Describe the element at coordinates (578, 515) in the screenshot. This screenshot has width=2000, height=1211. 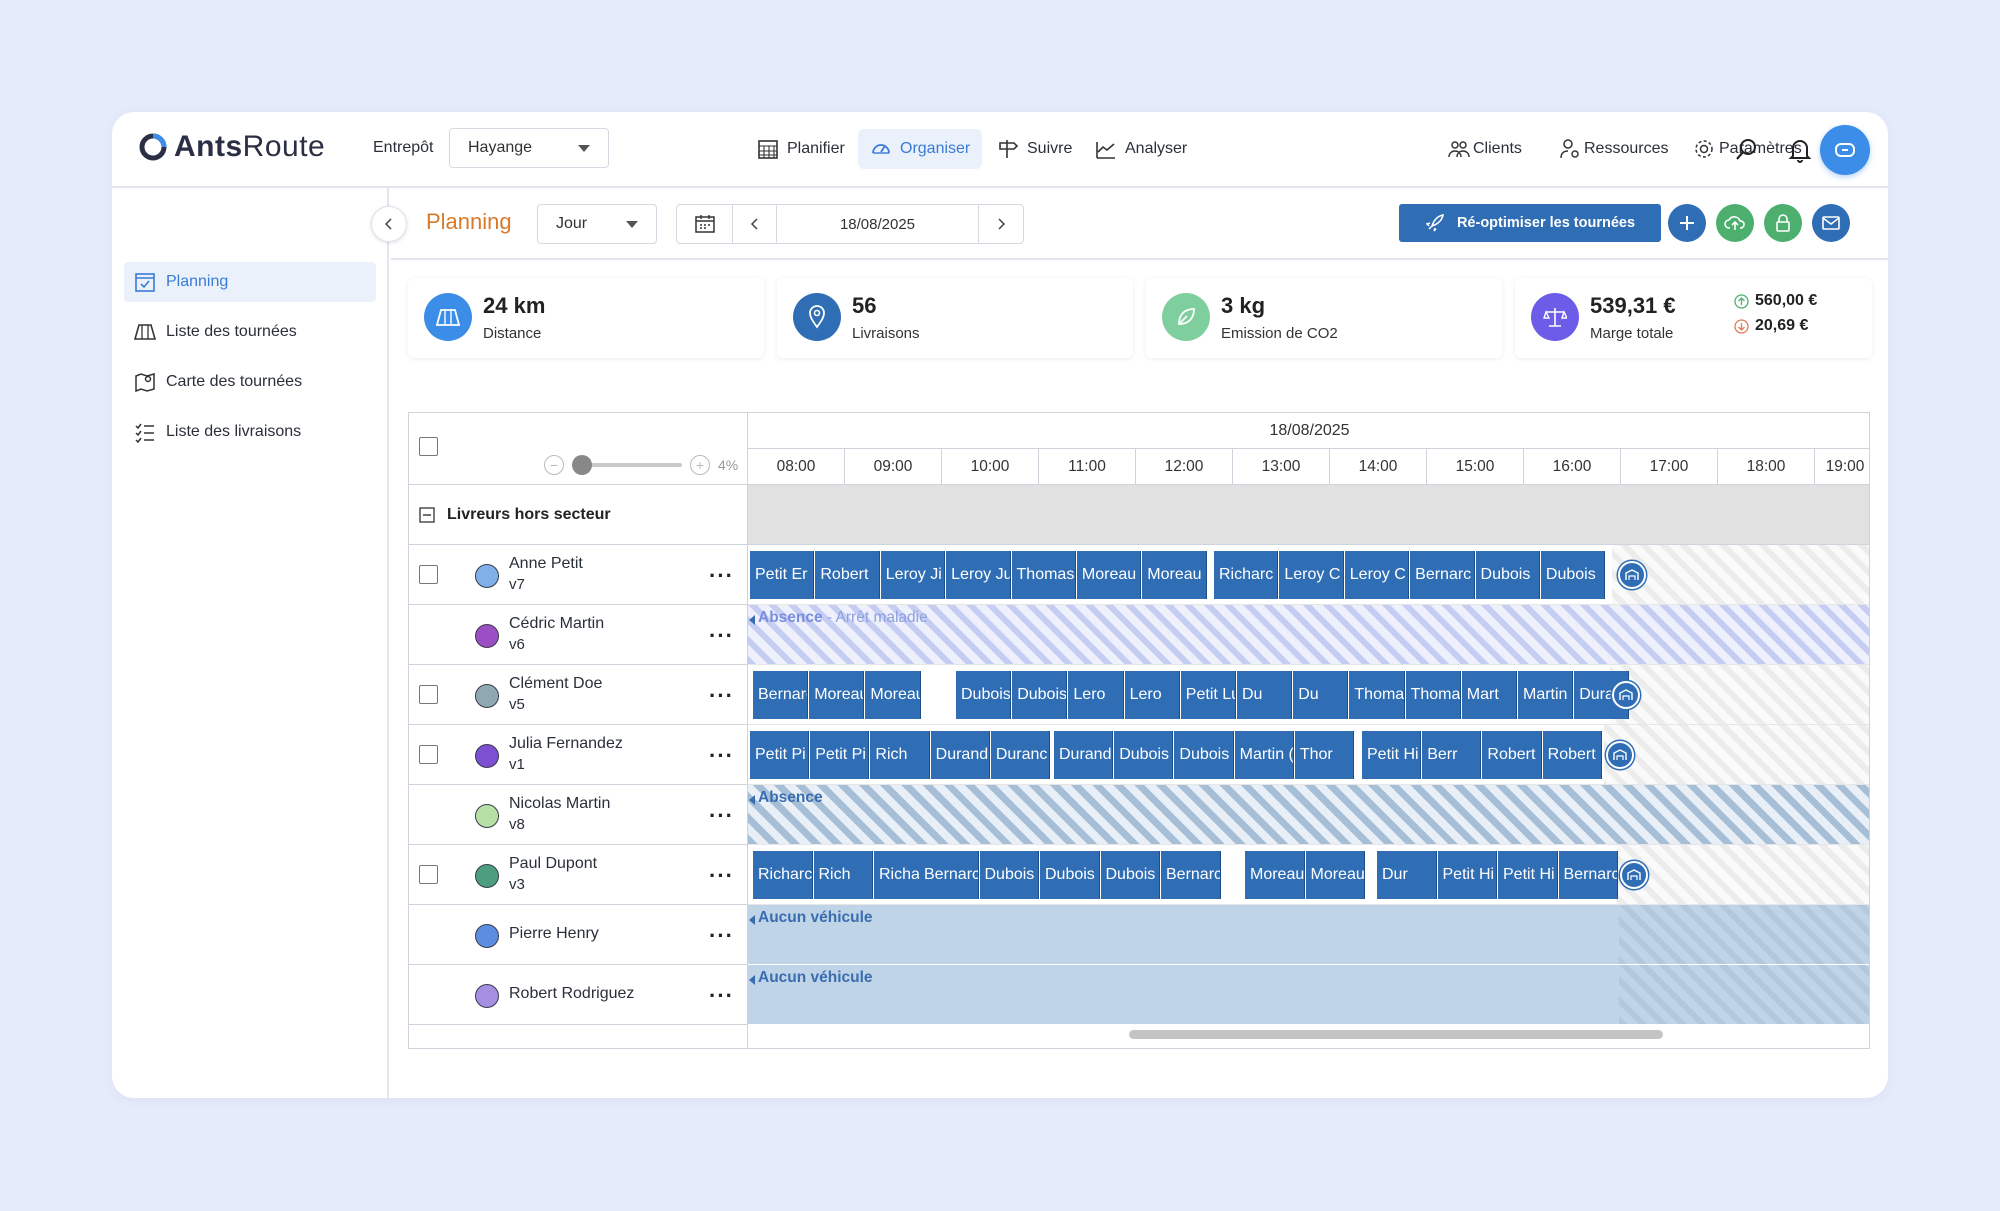
I see `group-row: Livreurs hors secteur` at that location.